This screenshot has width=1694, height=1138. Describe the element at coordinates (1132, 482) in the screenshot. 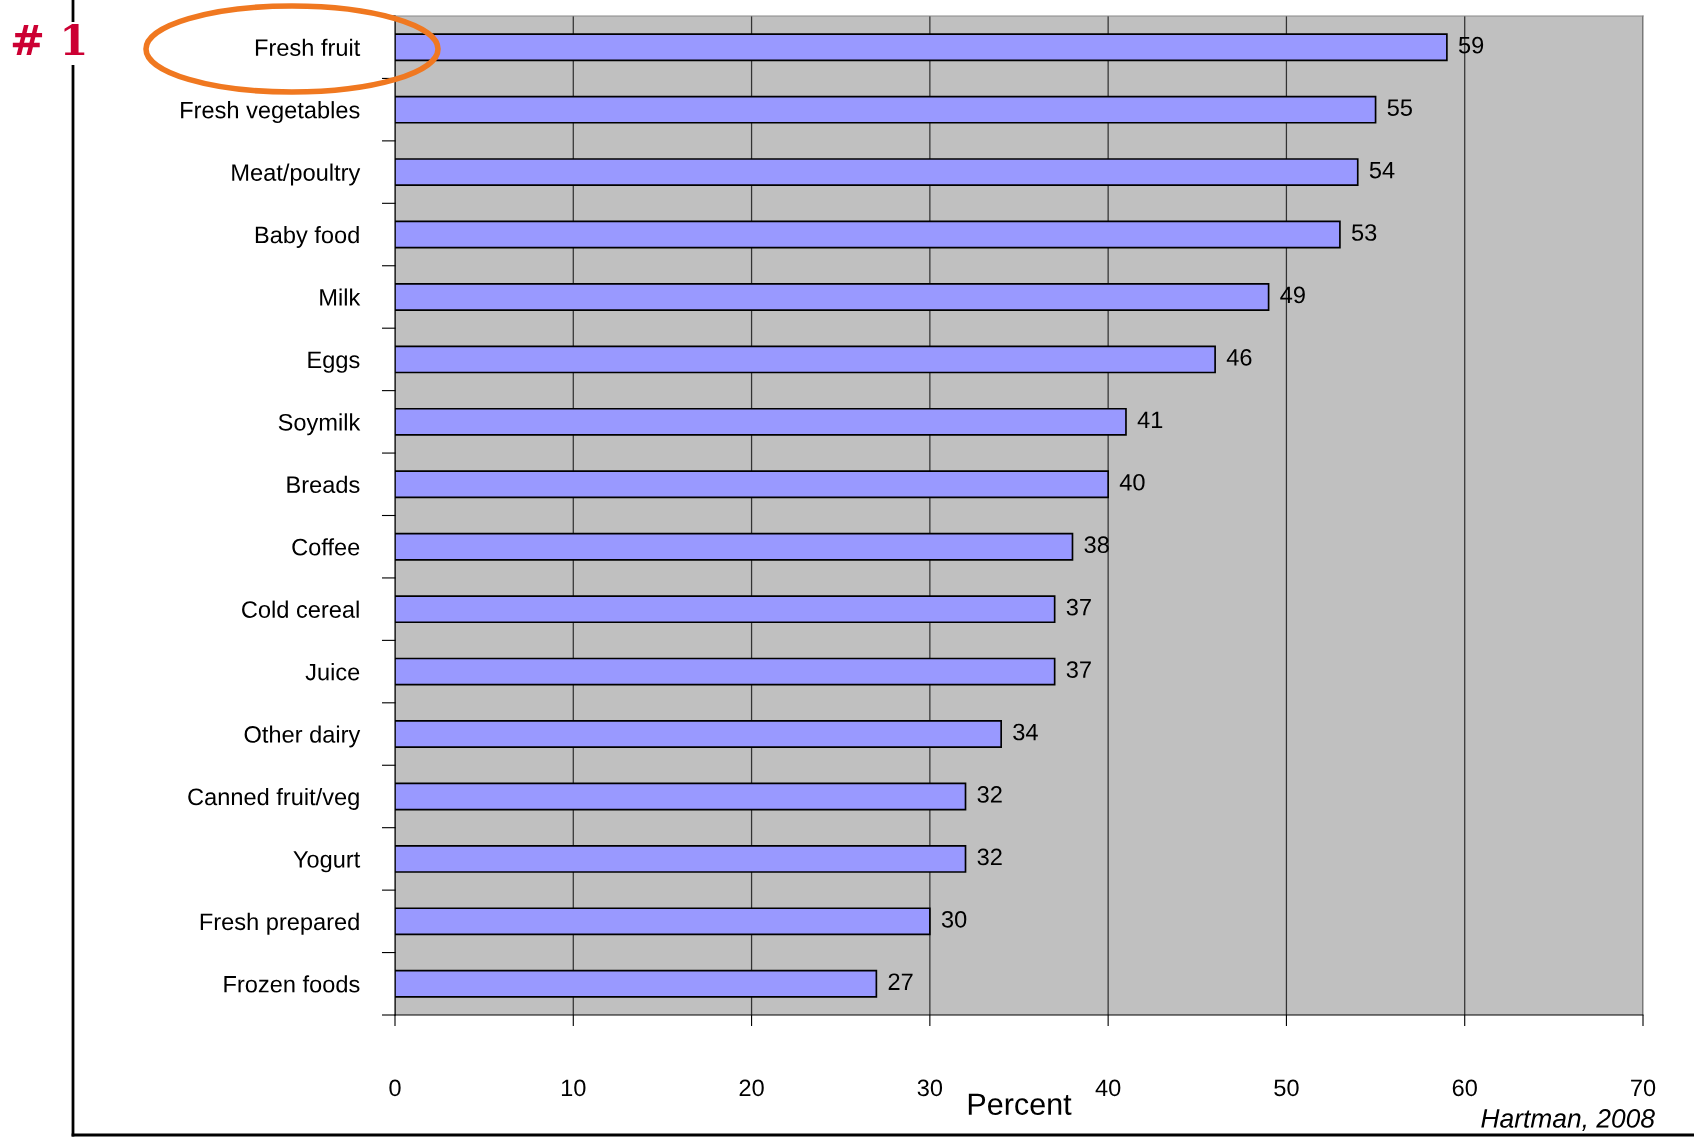

I see `data-label: 40` at that location.